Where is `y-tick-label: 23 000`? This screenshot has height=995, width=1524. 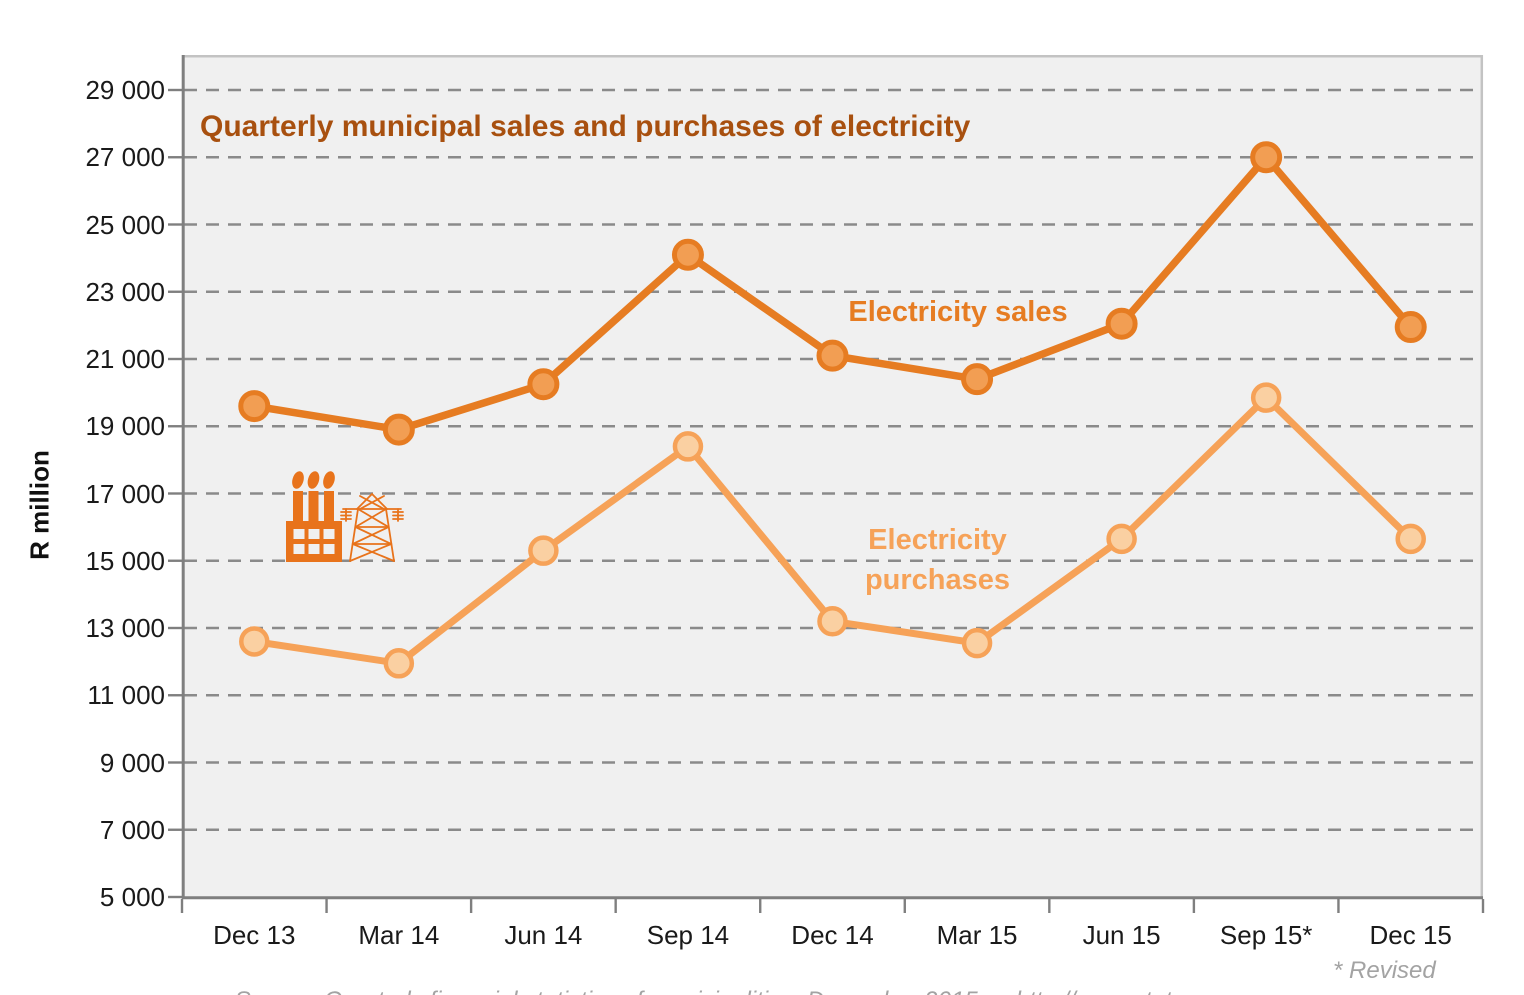
y-tick-label: 23 000 is located at coordinates (125, 291).